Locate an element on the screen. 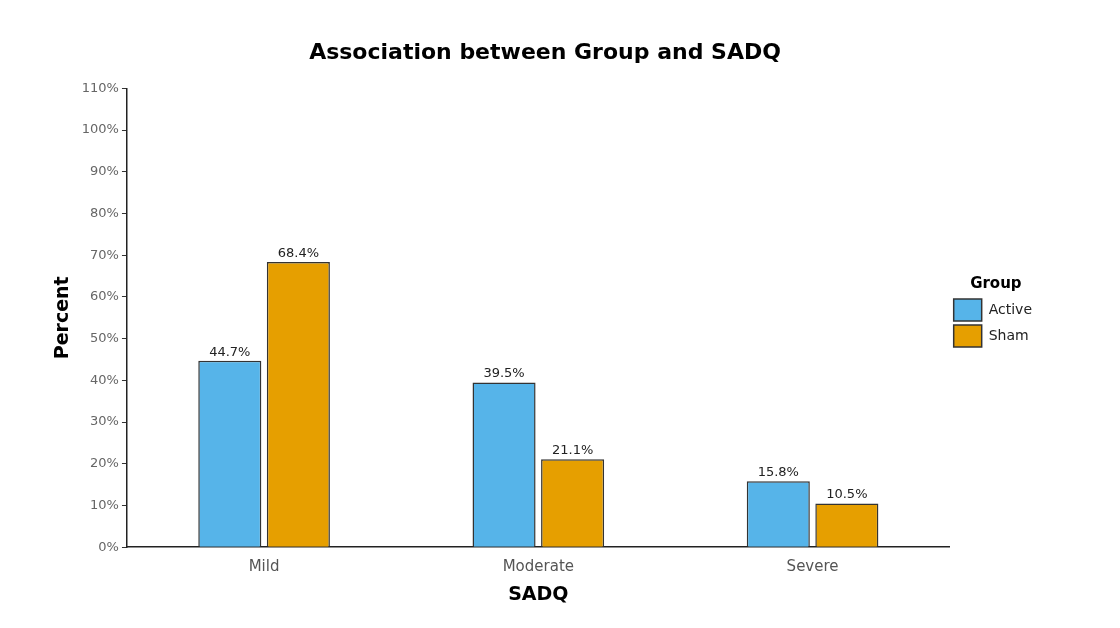  y-tick-label: 30% is located at coordinates (104, 421).